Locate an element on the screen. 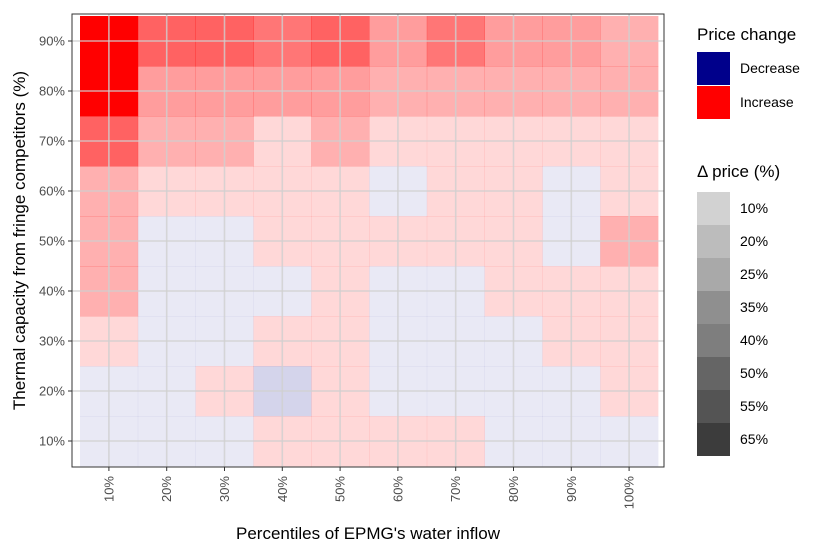 The image size is (830, 554). x-tick-label: 40% is located at coordinates (282, 489).